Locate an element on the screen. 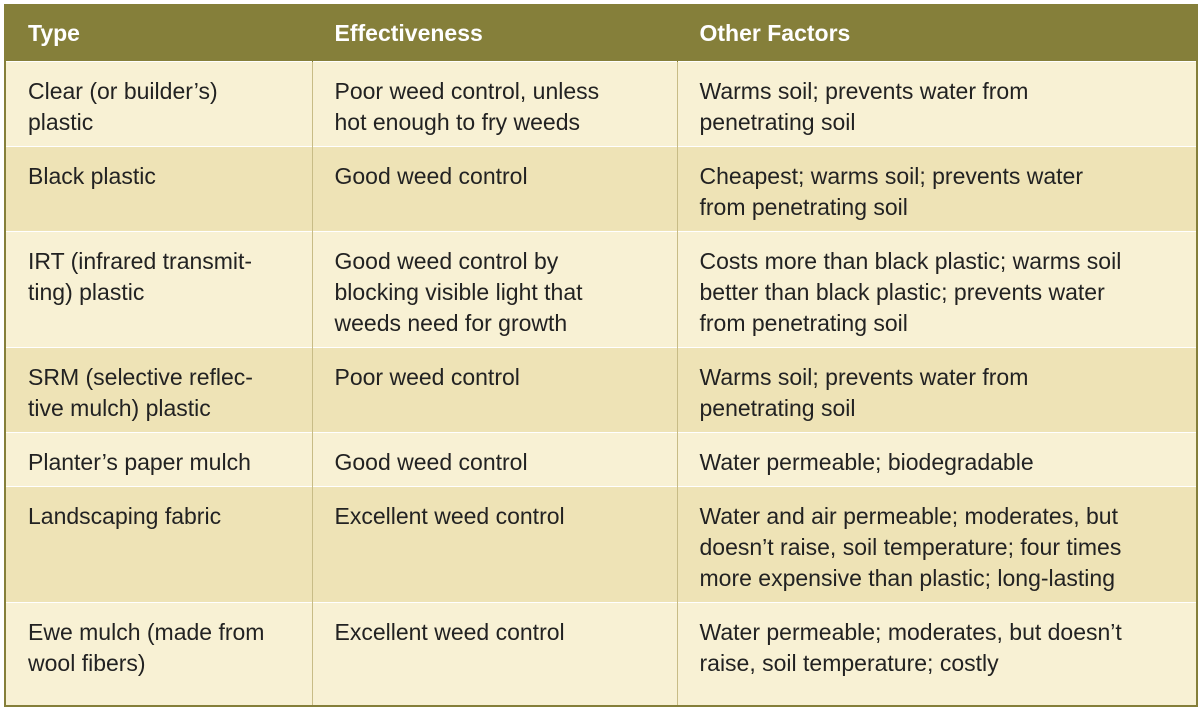 The height and width of the screenshot is (707, 1200). cell-text: Planter’s paper mulch is located at coordinates (139, 462).